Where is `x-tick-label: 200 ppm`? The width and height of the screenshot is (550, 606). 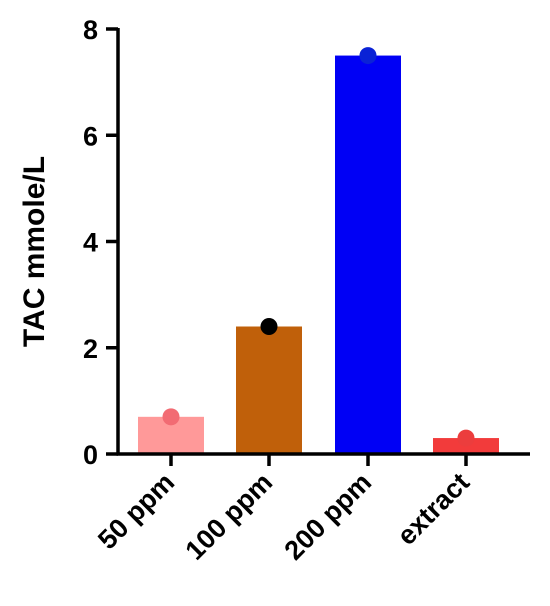
x-tick-label: 200 ppm is located at coordinates (328, 516).